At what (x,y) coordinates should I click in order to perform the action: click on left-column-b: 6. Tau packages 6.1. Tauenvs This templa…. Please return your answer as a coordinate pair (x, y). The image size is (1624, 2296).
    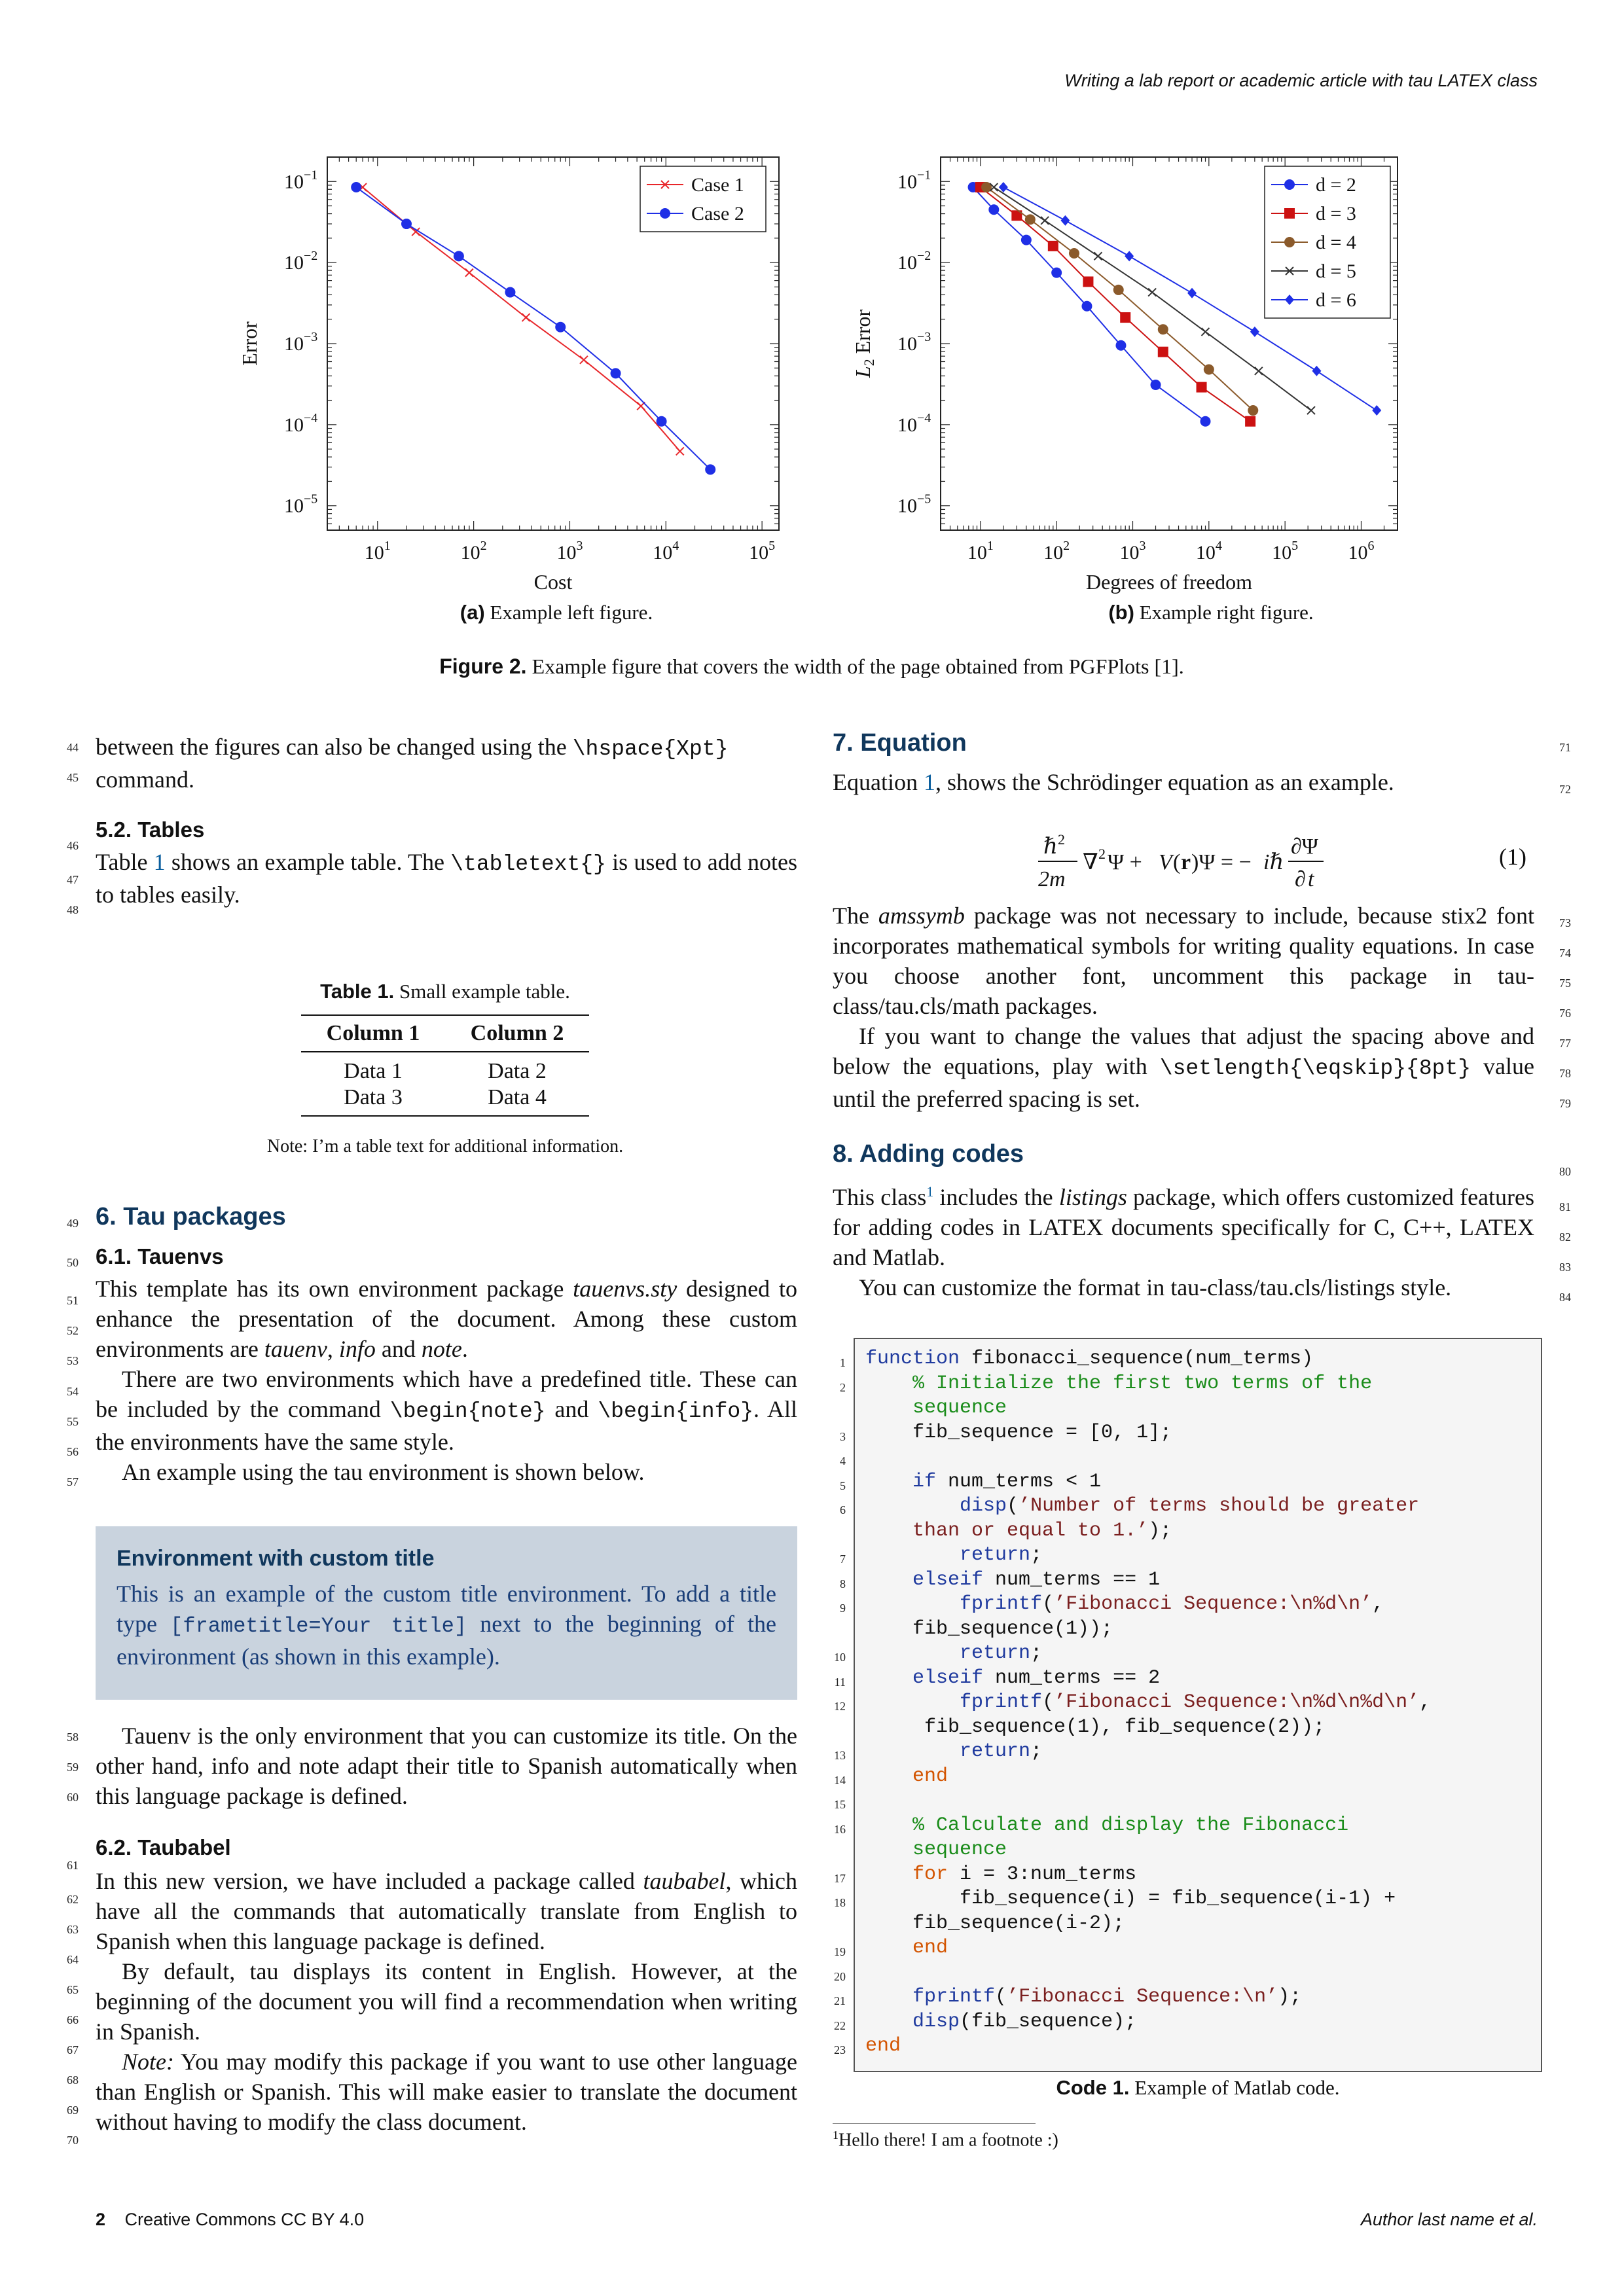
    Looking at the image, I should click on (446, 1344).